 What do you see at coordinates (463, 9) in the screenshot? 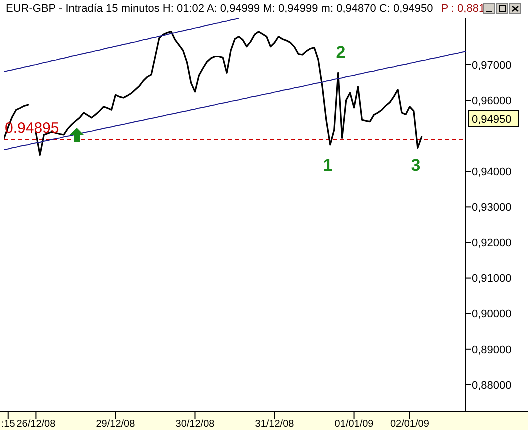
I see `chart-subtitle: P : 0,881` at bounding box center [463, 9].